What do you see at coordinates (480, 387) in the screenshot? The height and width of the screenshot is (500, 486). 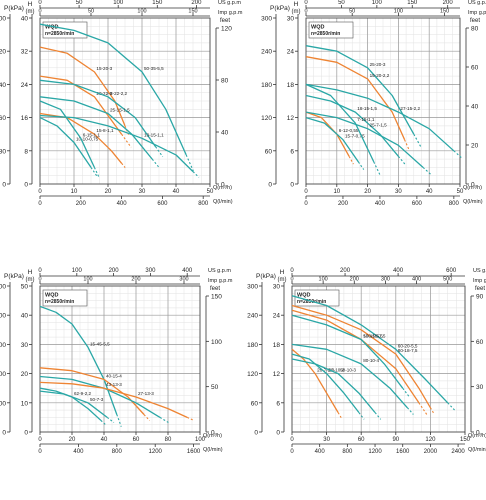 I see `feet-tick-label: 30` at bounding box center [480, 387].